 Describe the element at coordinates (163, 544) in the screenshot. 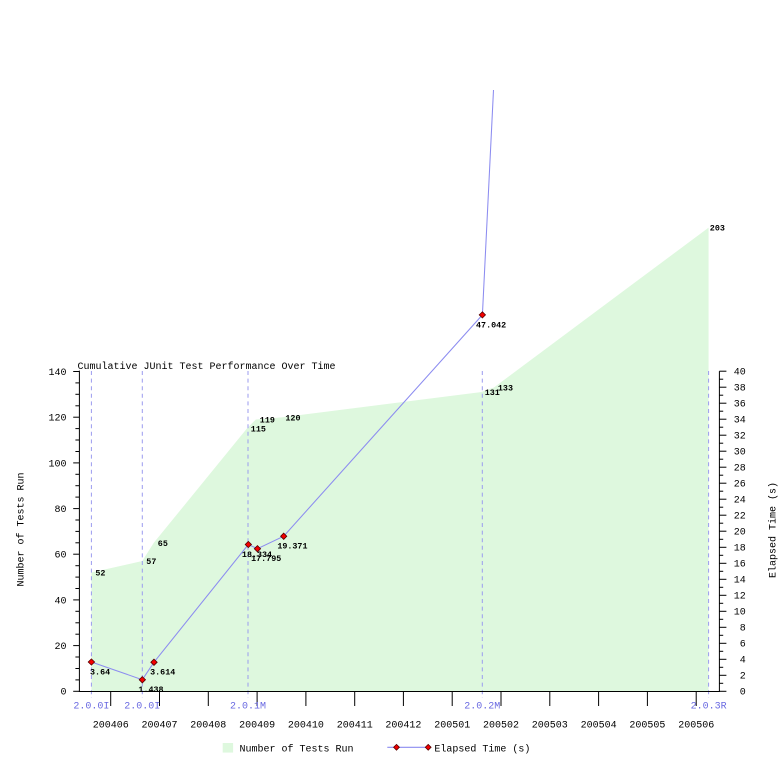

I see `svg-text: 65` at that location.